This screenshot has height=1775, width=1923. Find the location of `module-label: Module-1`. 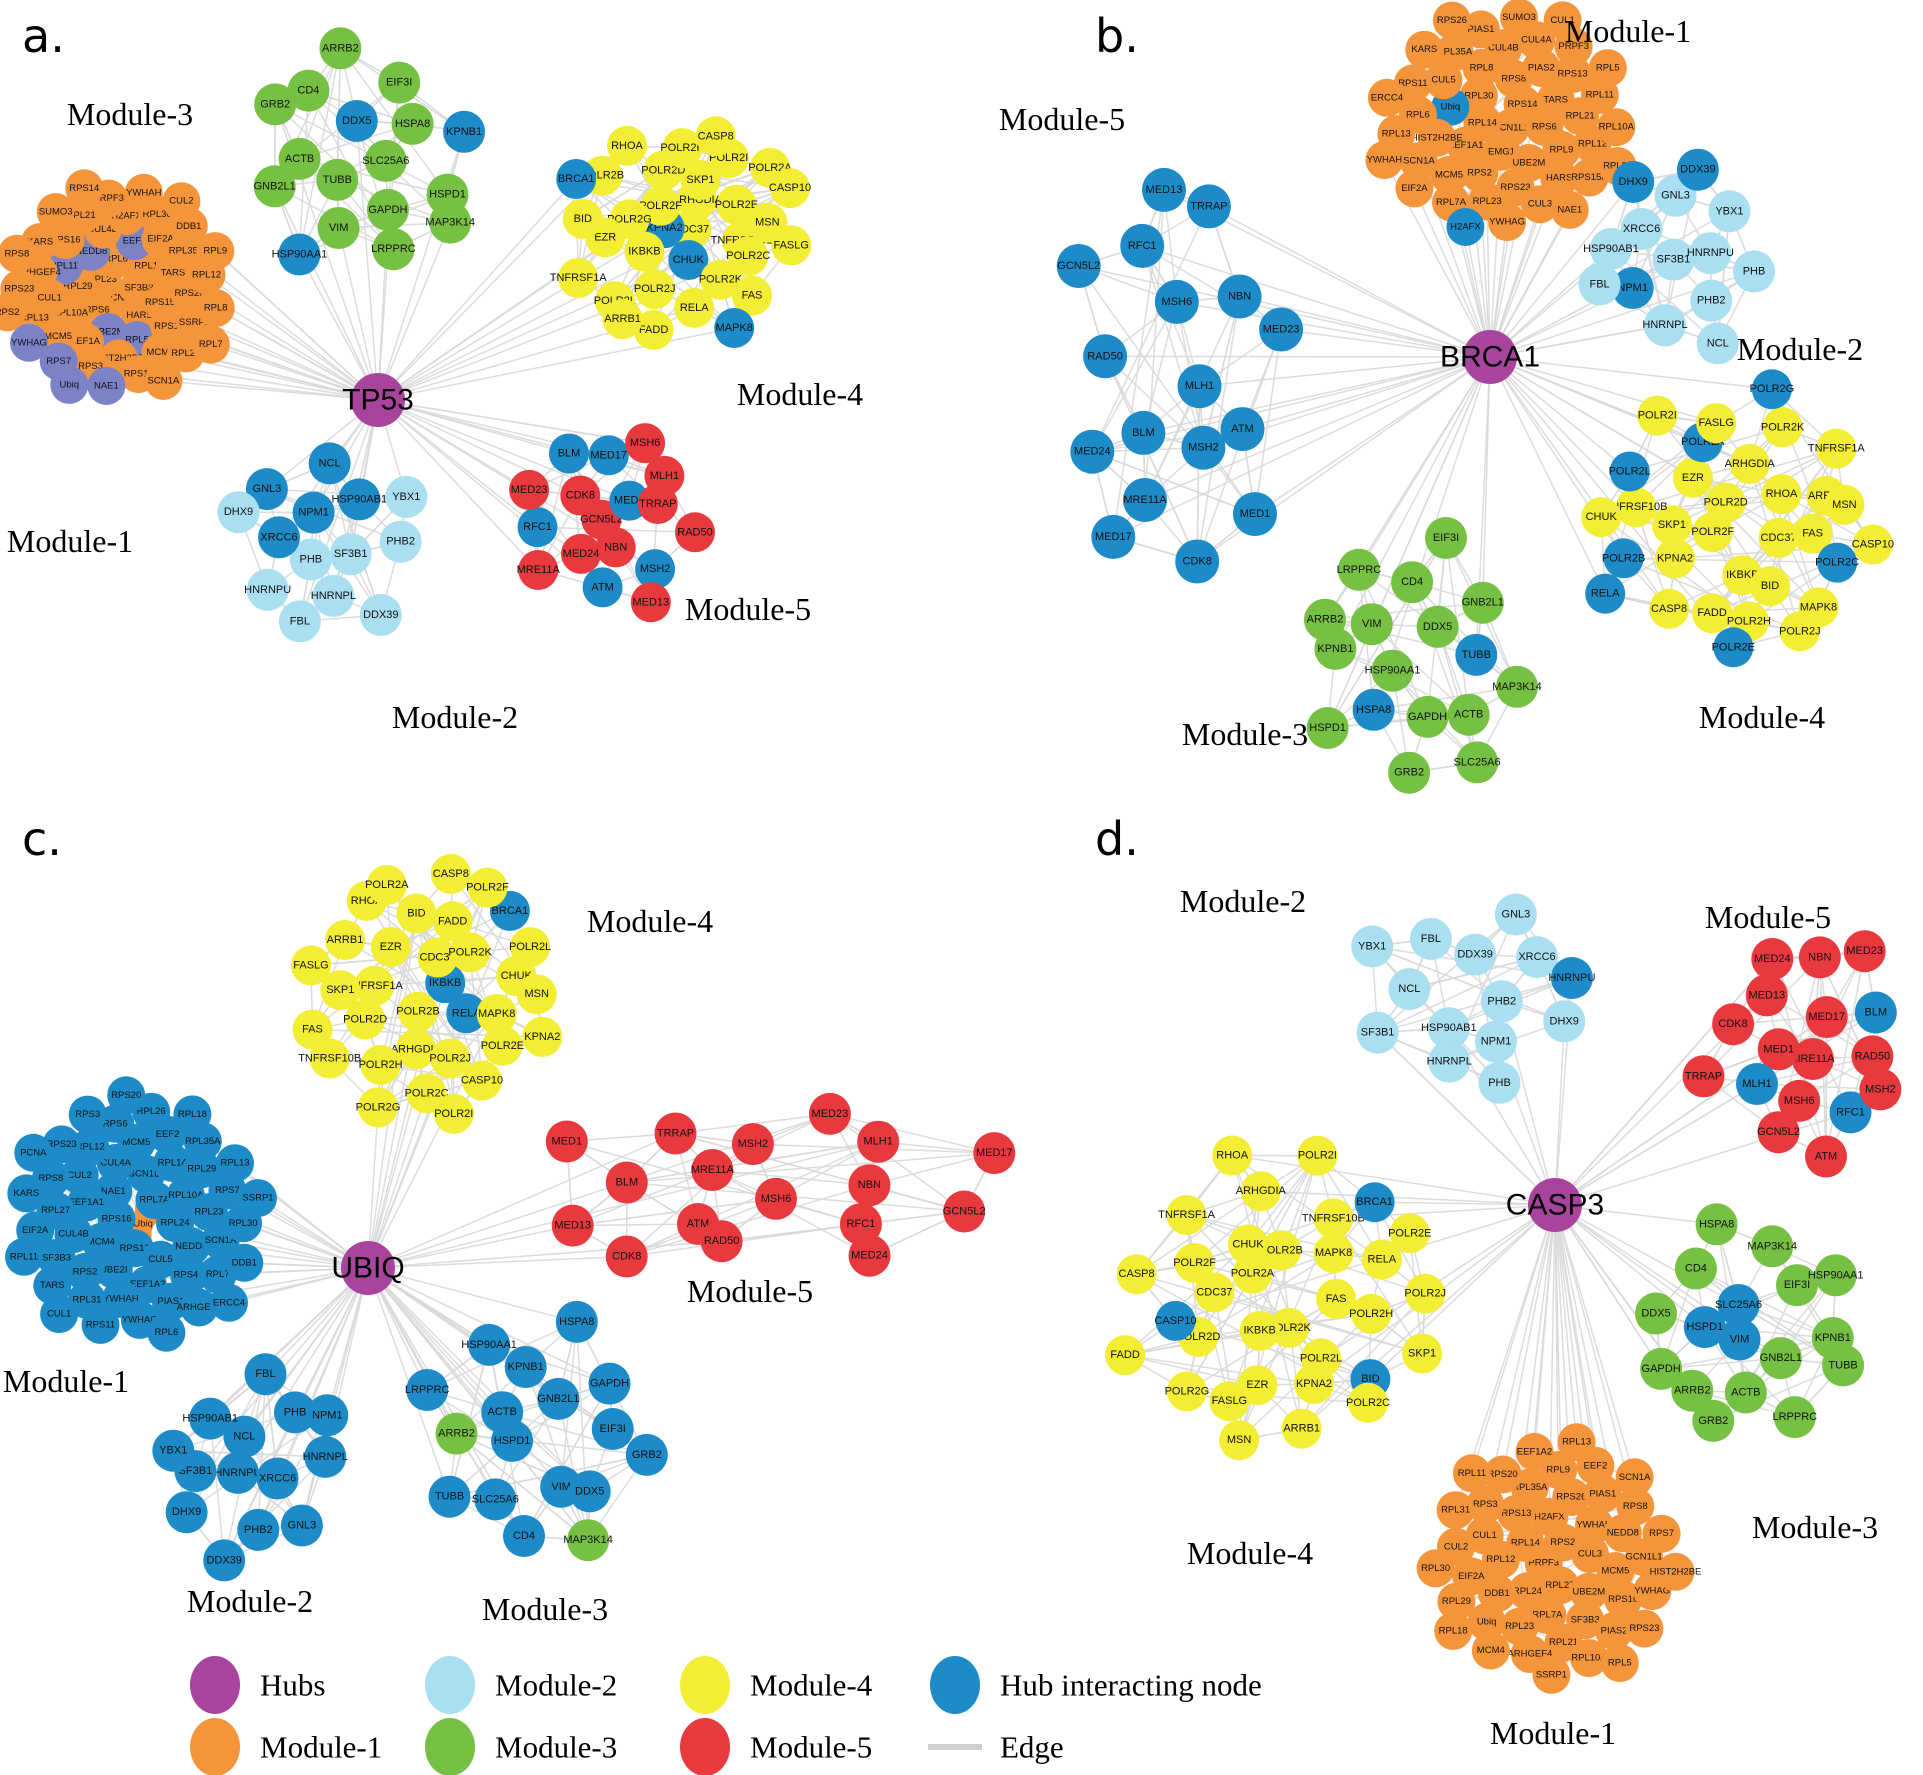

module-label: Module-1 is located at coordinates (66, 1381).